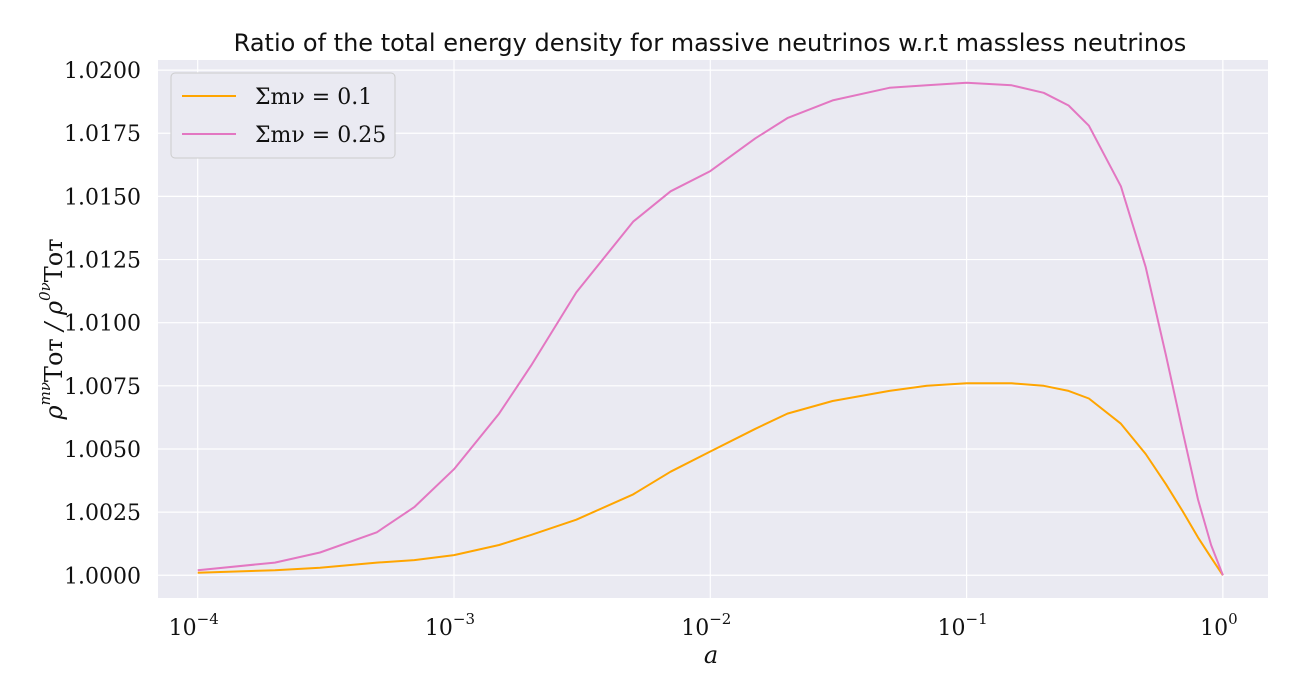 The height and width of the screenshot is (700, 1300). Describe the element at coordinates (963, 625) in the screenshot. I see `x-tick-label: 10⁻¹` at that location.